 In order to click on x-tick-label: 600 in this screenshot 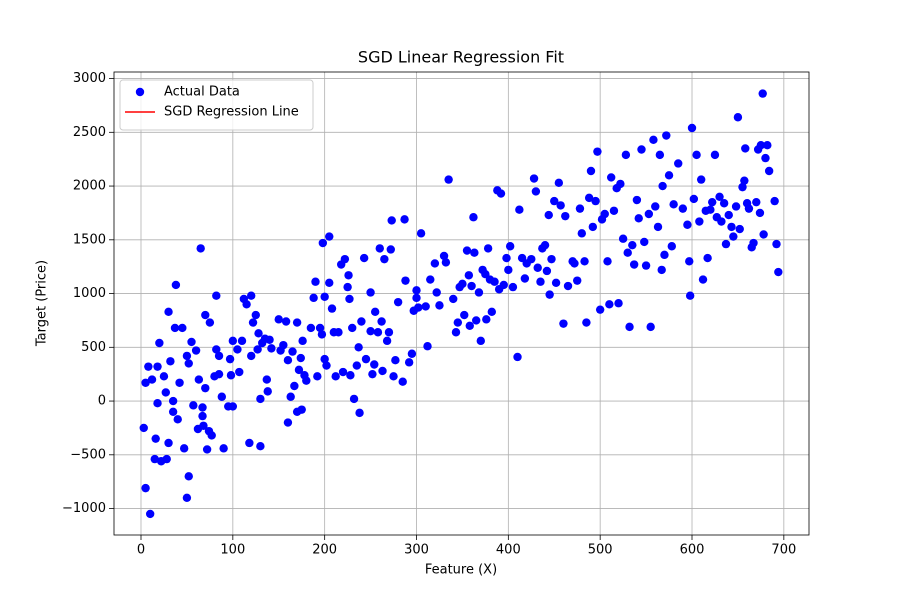, I will do `click(692, 550)`.